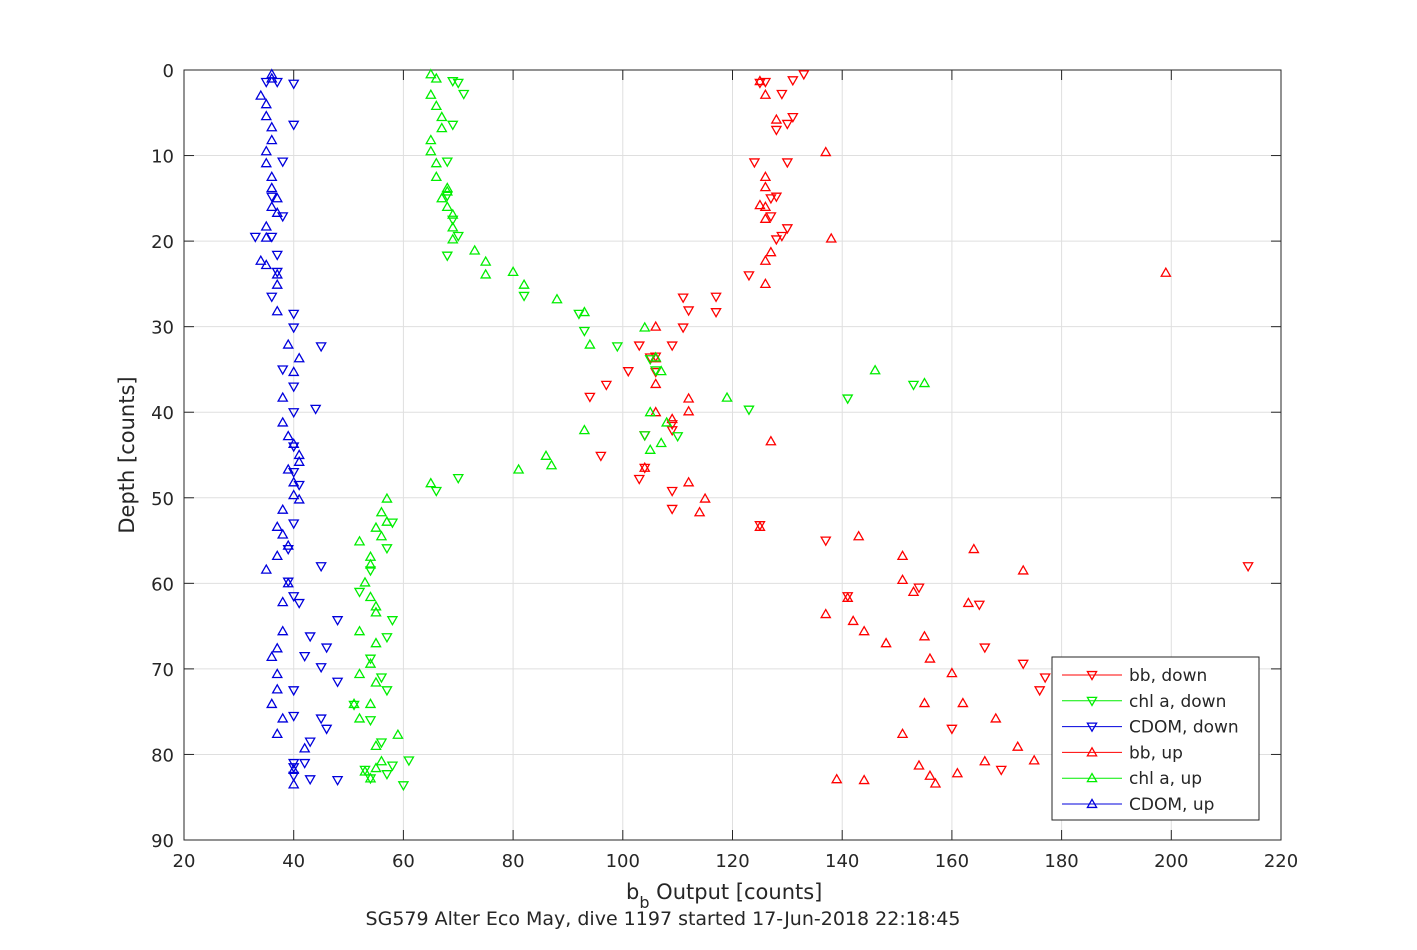 Image resolution: width=1417 pixels, height=950 pixels. What do you see at coordinates (293, 861) in the screenshot?
I see `x-tick-label: 40` at bounding box center [293, 861].